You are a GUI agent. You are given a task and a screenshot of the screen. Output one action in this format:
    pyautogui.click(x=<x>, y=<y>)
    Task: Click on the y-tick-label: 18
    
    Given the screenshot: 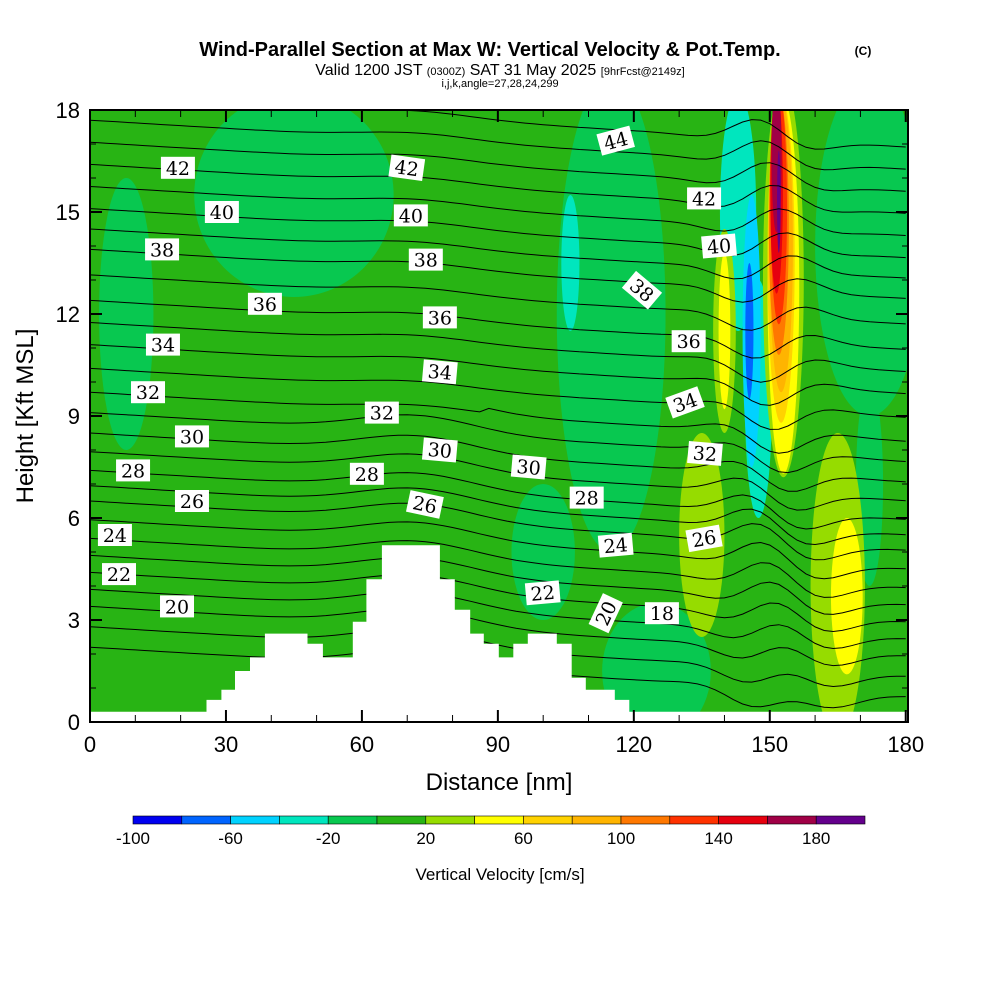 What is the action you would take?
    pyautogui.click(x=68, y=110)
    